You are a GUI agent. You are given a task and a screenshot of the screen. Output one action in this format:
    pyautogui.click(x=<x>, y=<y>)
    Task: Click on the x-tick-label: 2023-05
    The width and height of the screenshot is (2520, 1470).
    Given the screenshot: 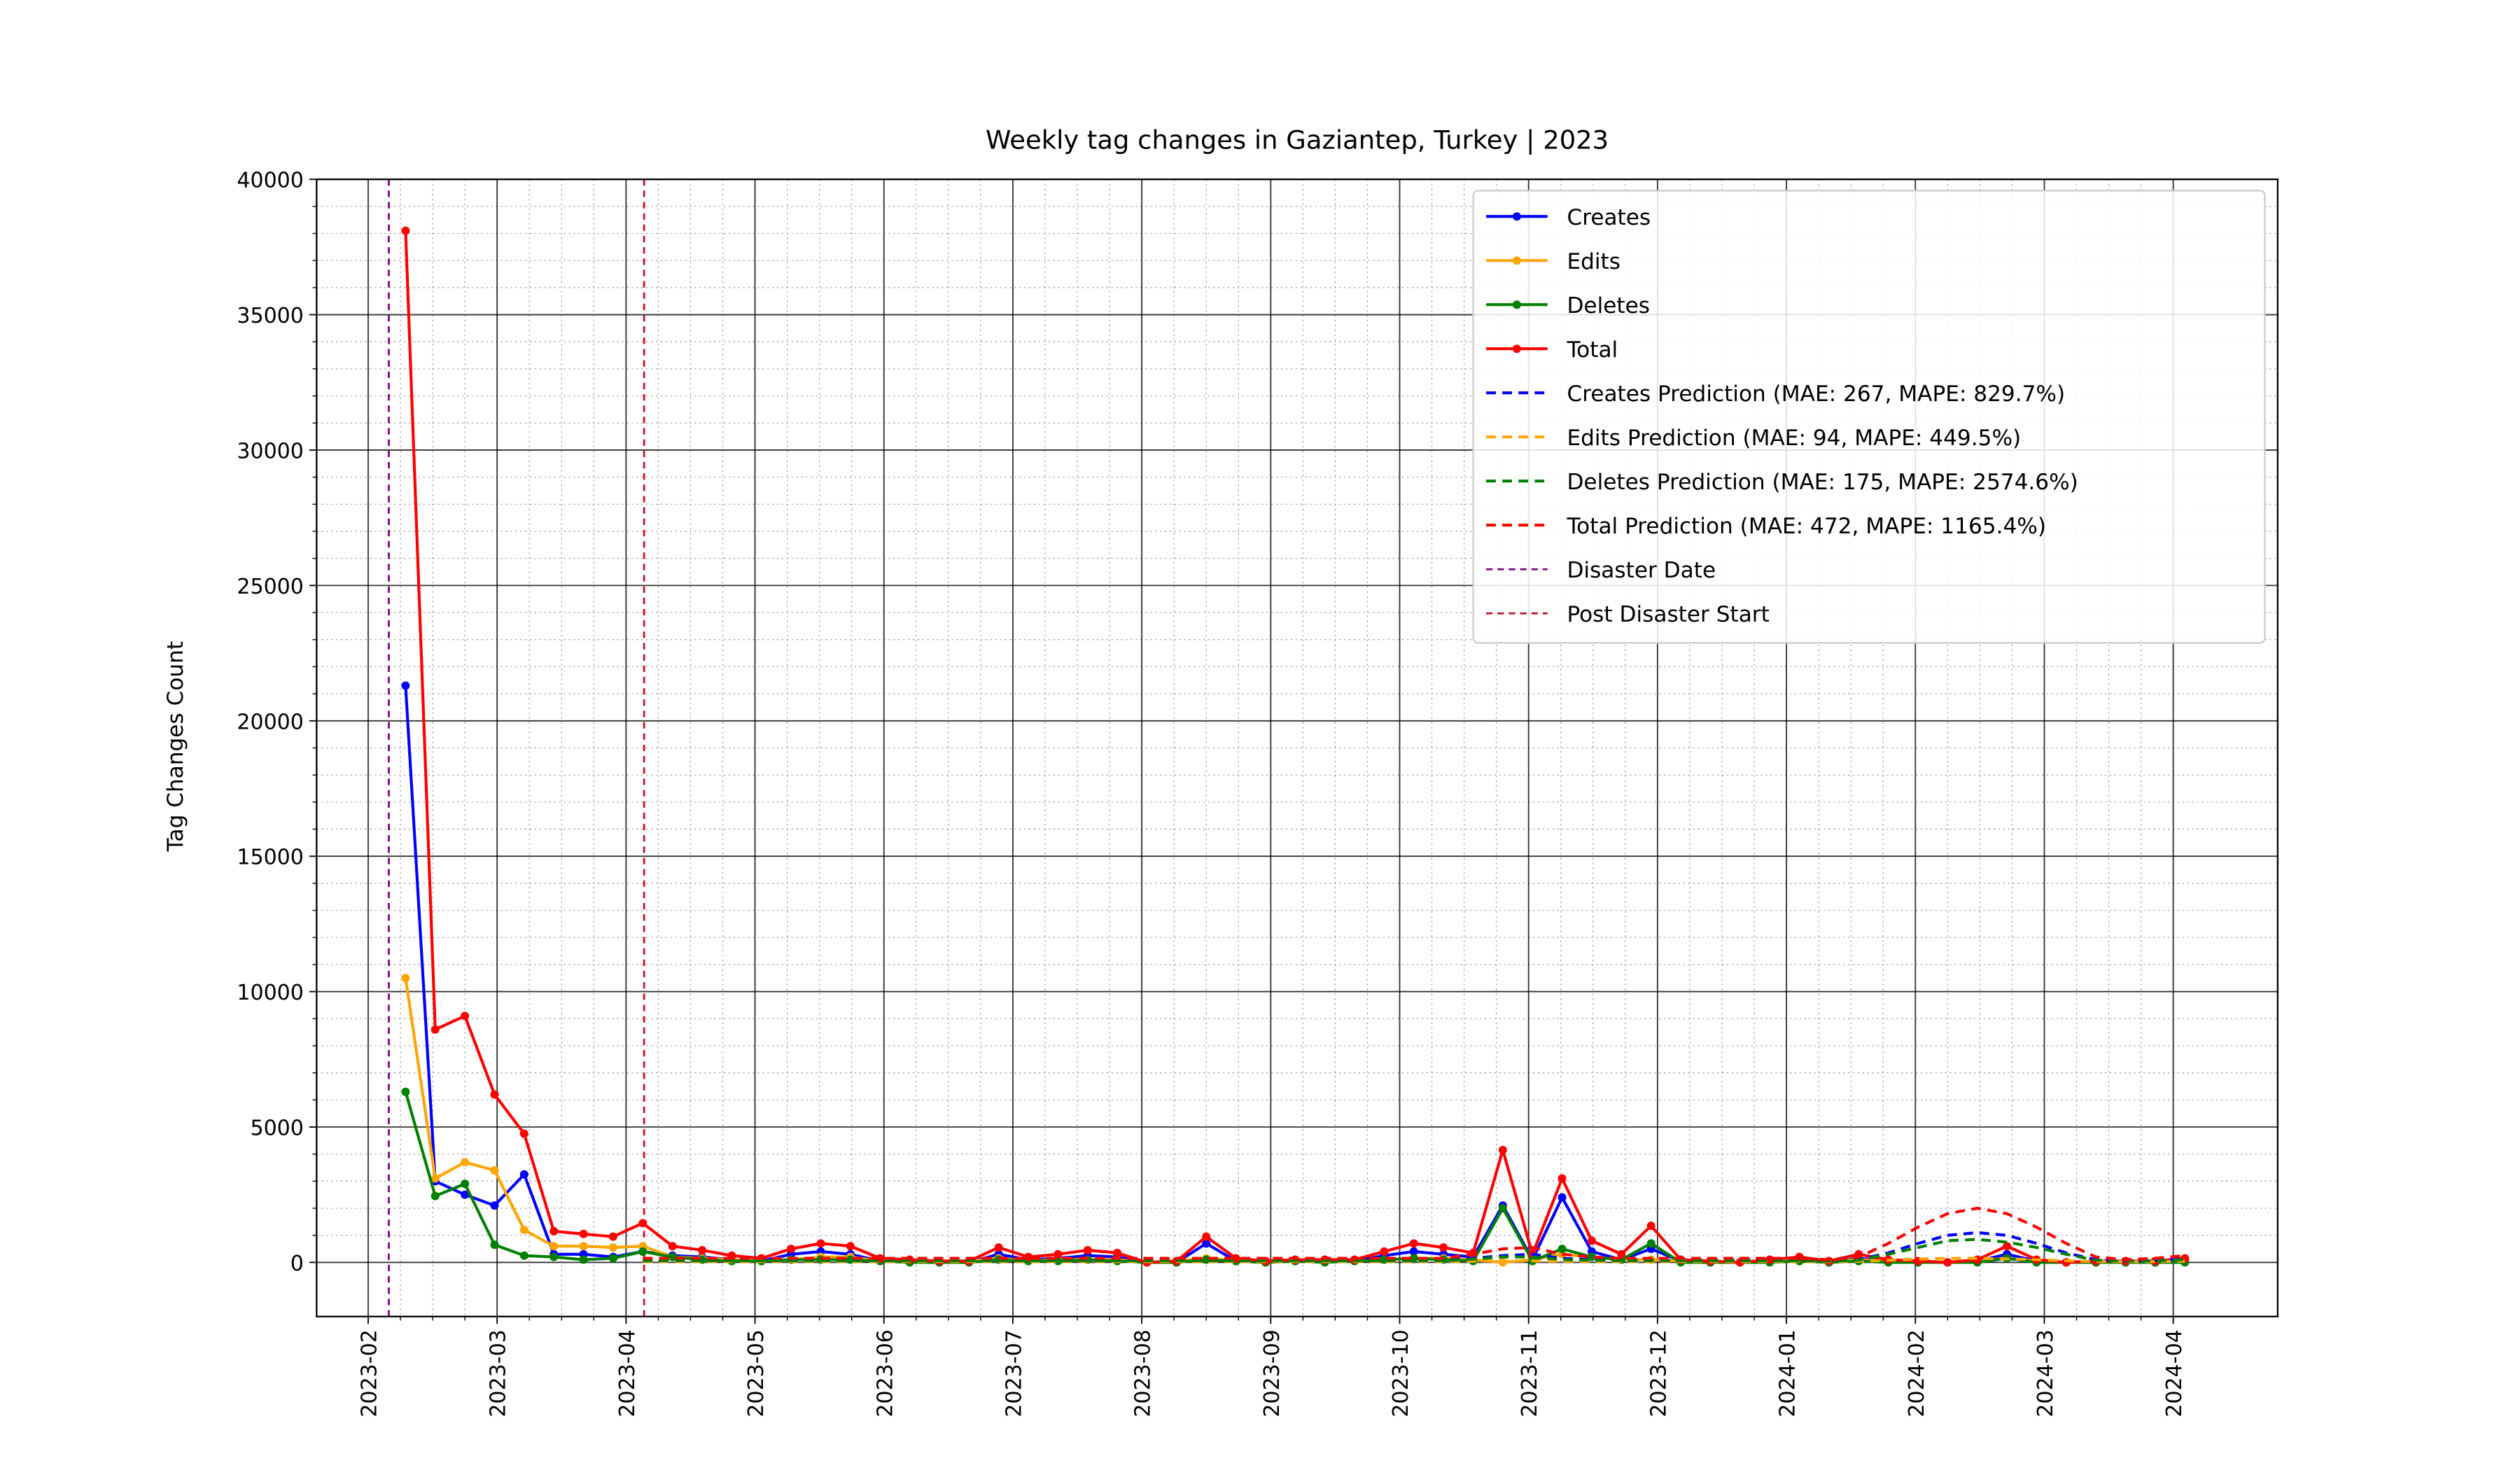 What is the action you would take?
    pyautogui.click(x=756, y=1373)
    